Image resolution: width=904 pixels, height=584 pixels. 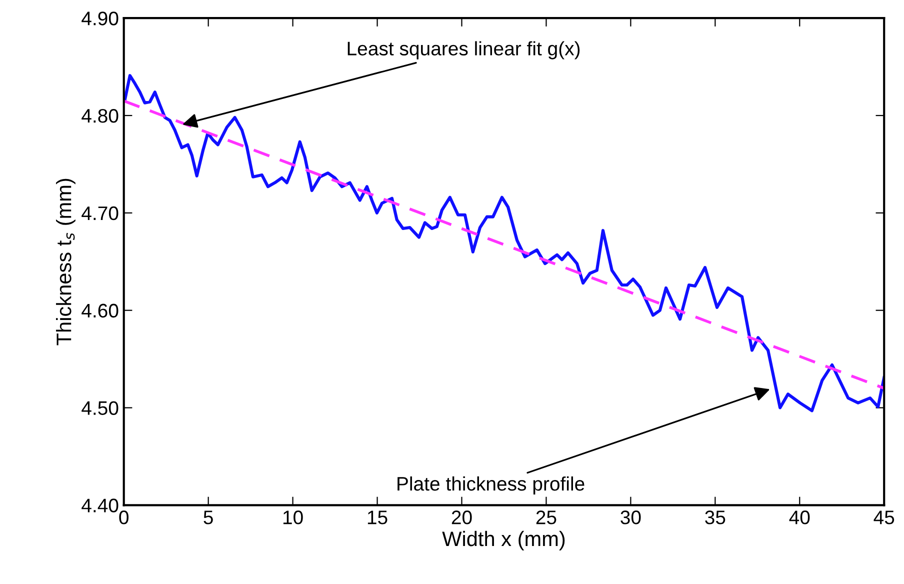 What do you see at coordinates (100, 213) in the screenshot?
I see `y-tick-label: 4.70` at bounding box center [100, 213].